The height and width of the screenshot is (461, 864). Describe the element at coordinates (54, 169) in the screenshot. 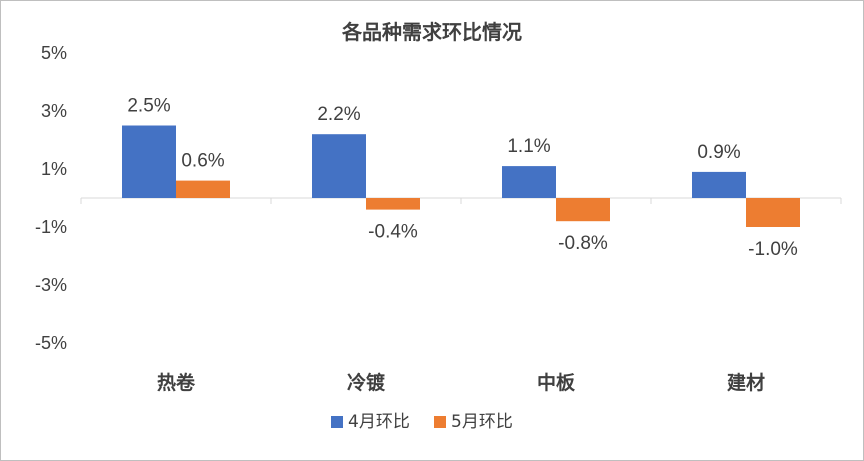

I see `y-tick-label: 1%` at that location.